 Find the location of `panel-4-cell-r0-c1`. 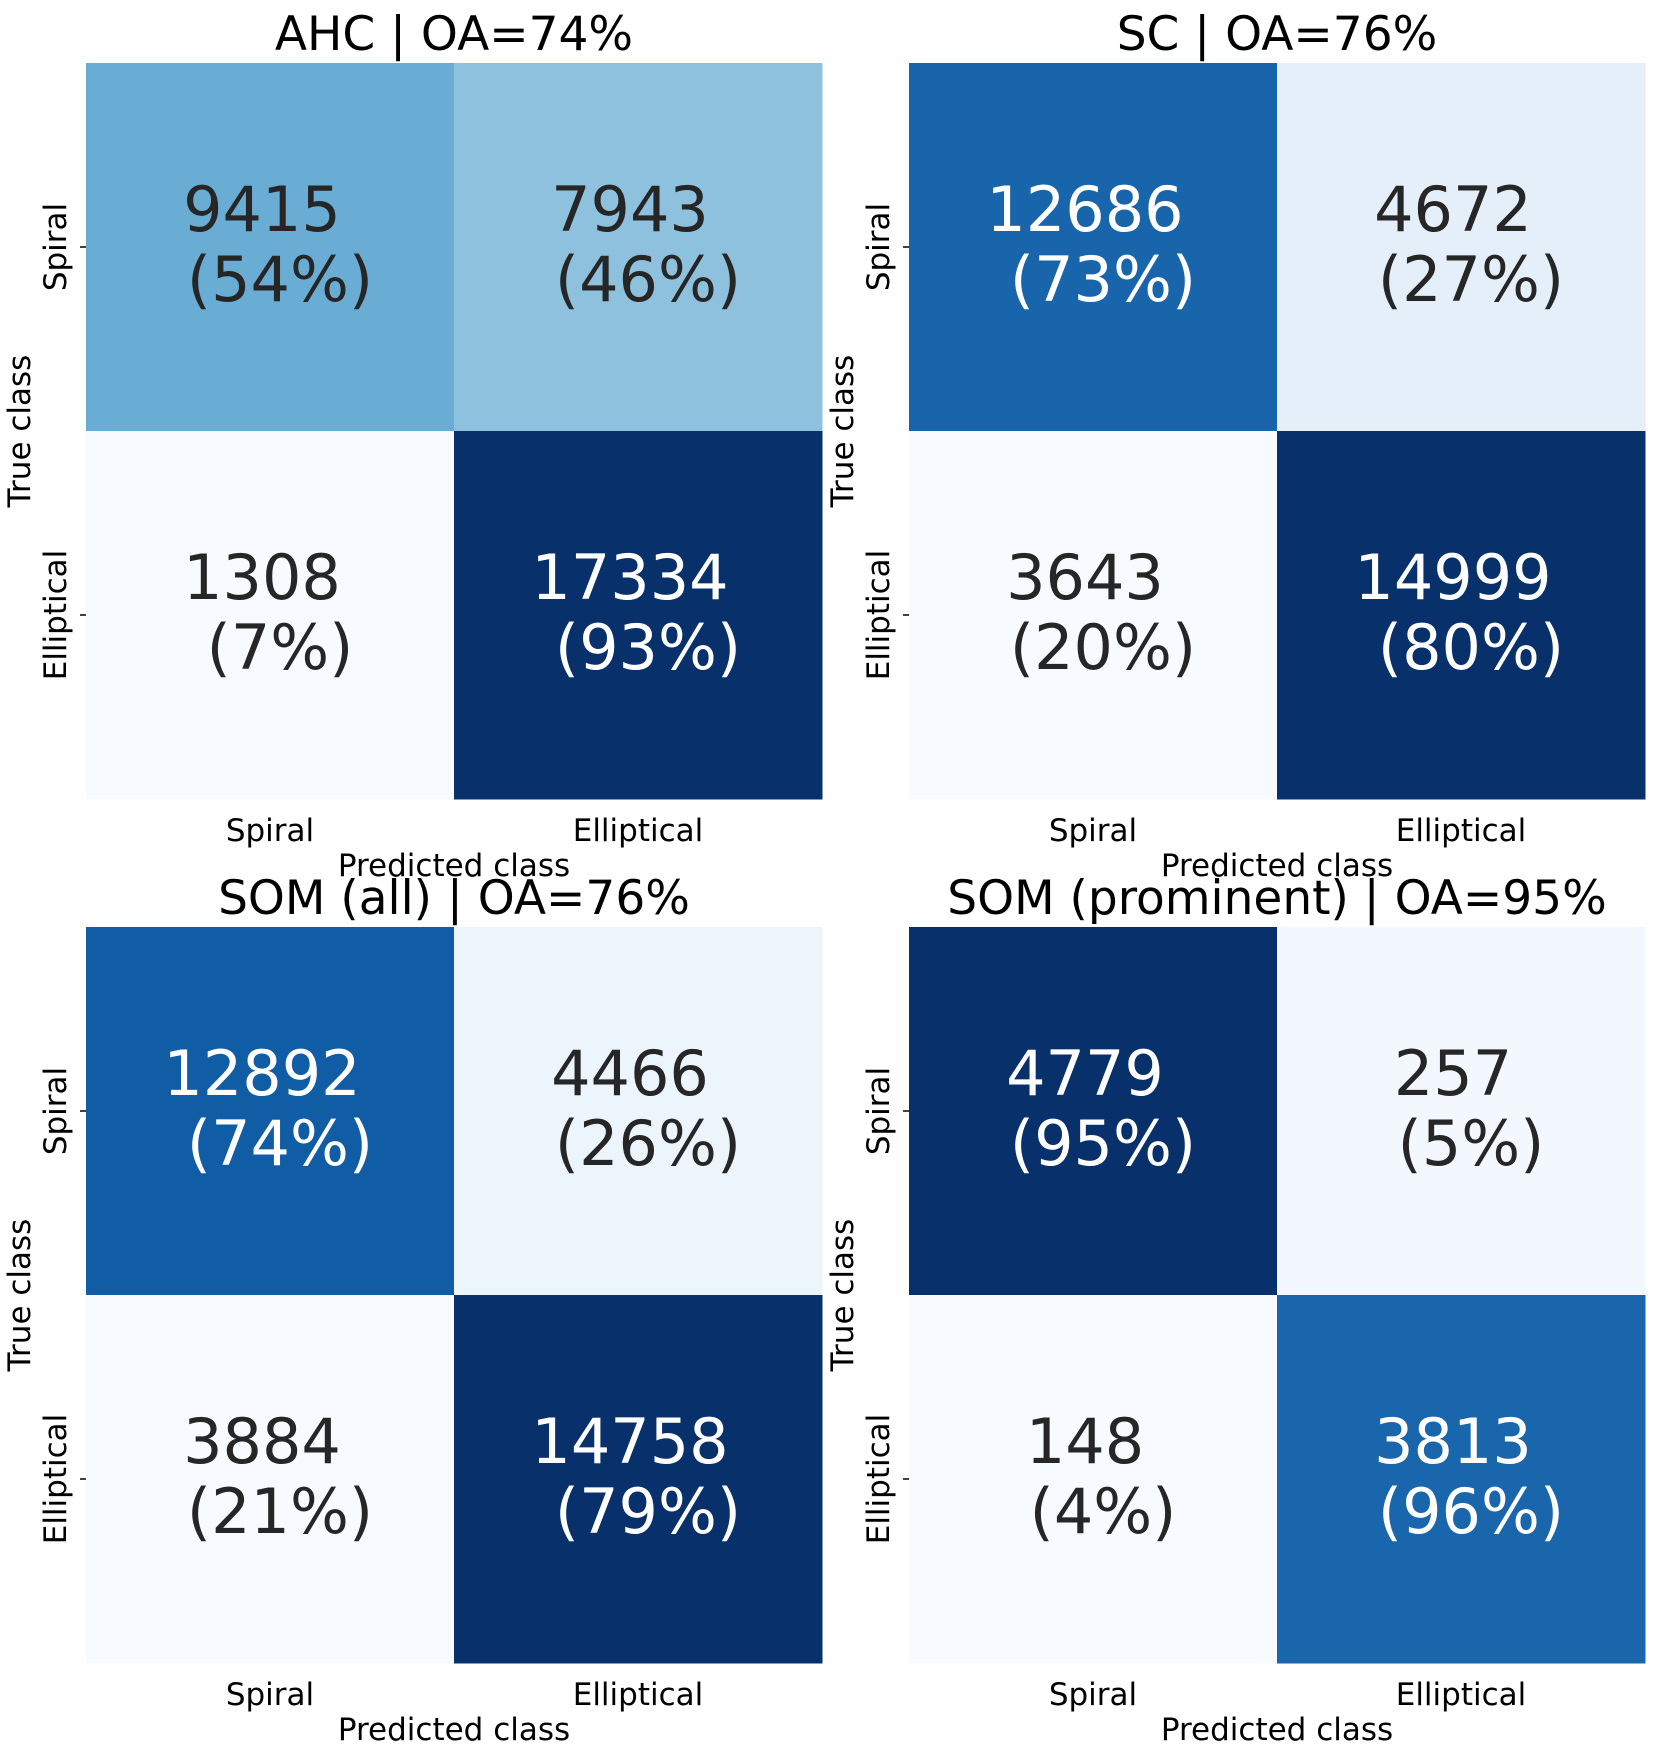

panel-4-cell-r0-c1 is located at coordinates (1461, 1111).